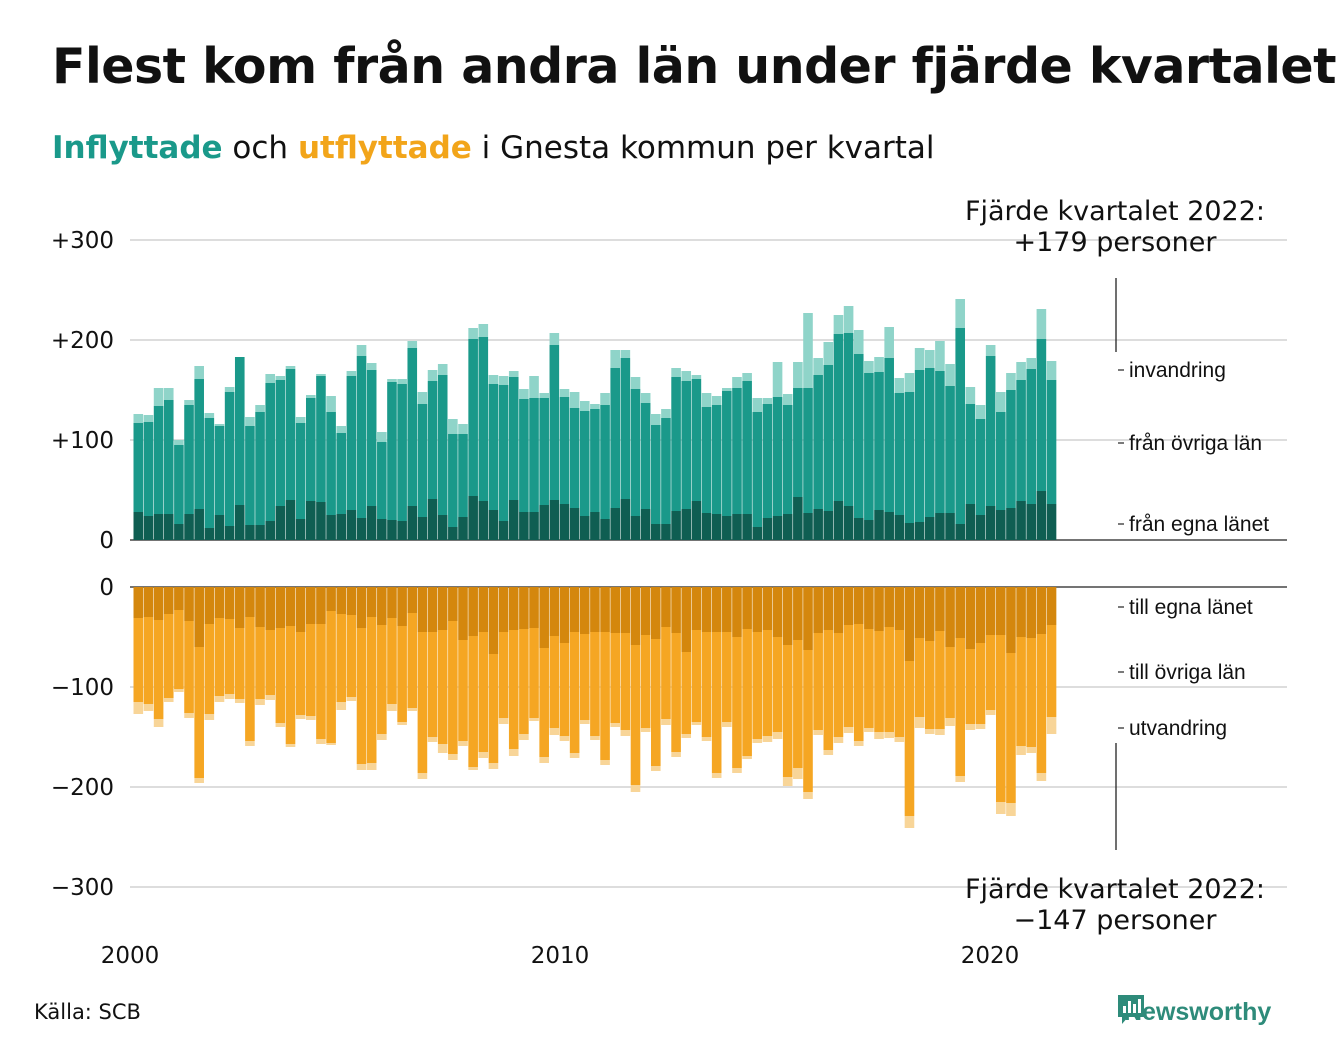 This screenshot has width=1340, height=1060. I want to click on x-tick-label: 2020, so click(990, 956).